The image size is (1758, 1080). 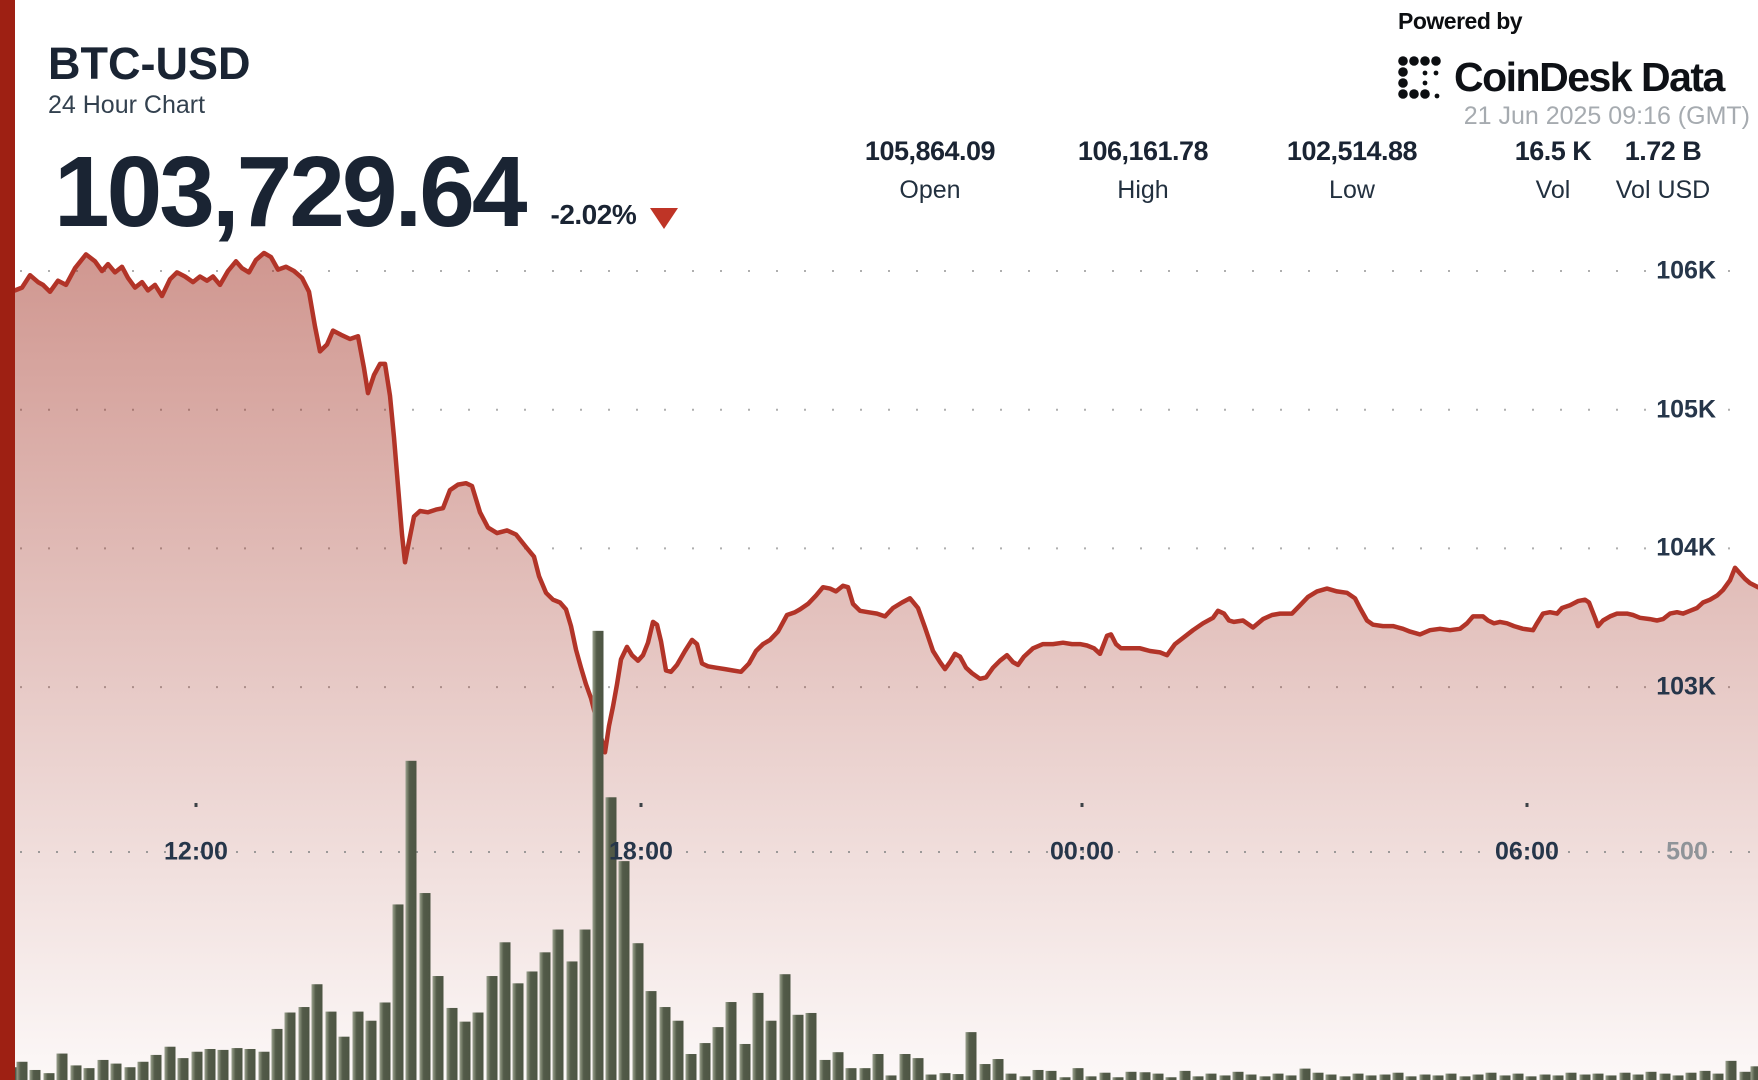 What do you see at coordinates (1589, 77) in the screenshot?
I see `brand-name: CoinDesk Data` at bounding box center [1589, 77].